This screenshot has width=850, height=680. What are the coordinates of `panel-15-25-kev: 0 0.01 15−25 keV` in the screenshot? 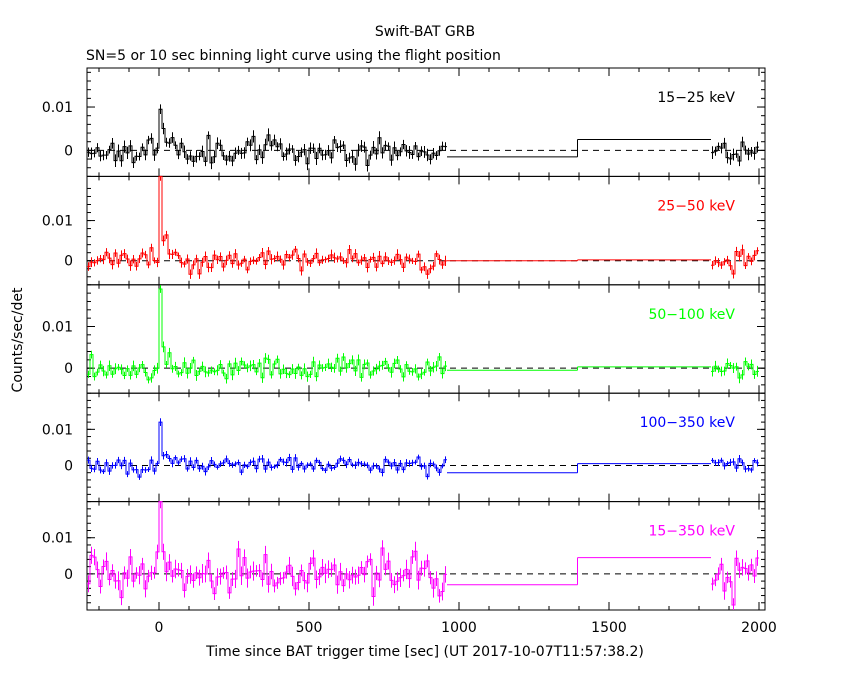 It's located at (404, 122).